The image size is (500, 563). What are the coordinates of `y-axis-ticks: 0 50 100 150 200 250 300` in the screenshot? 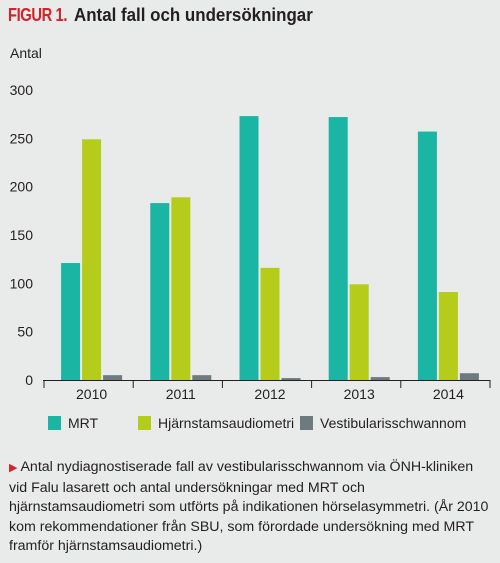 It's located at (22, 235).